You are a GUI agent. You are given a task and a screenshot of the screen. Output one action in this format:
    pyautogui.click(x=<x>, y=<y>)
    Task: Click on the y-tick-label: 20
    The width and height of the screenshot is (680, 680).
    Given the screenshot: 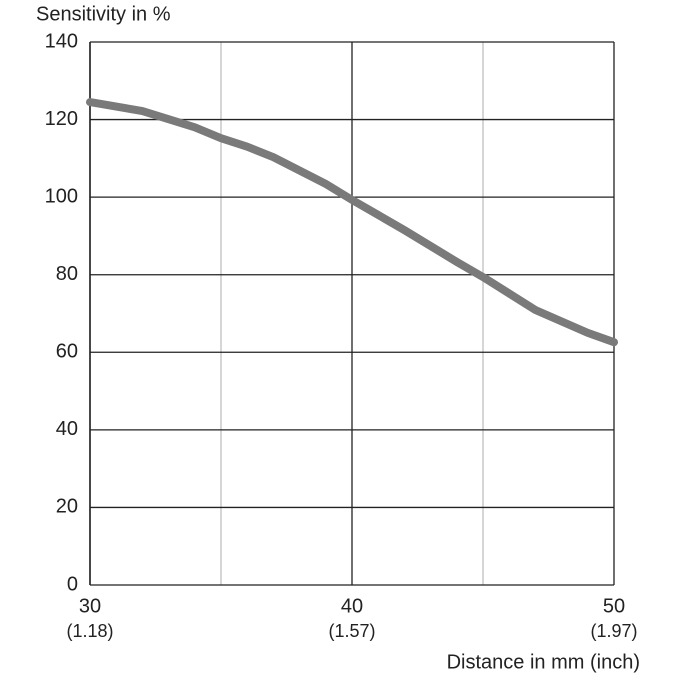 What is the action you would take?
    pyautogui.click(x=67, y=507)
    